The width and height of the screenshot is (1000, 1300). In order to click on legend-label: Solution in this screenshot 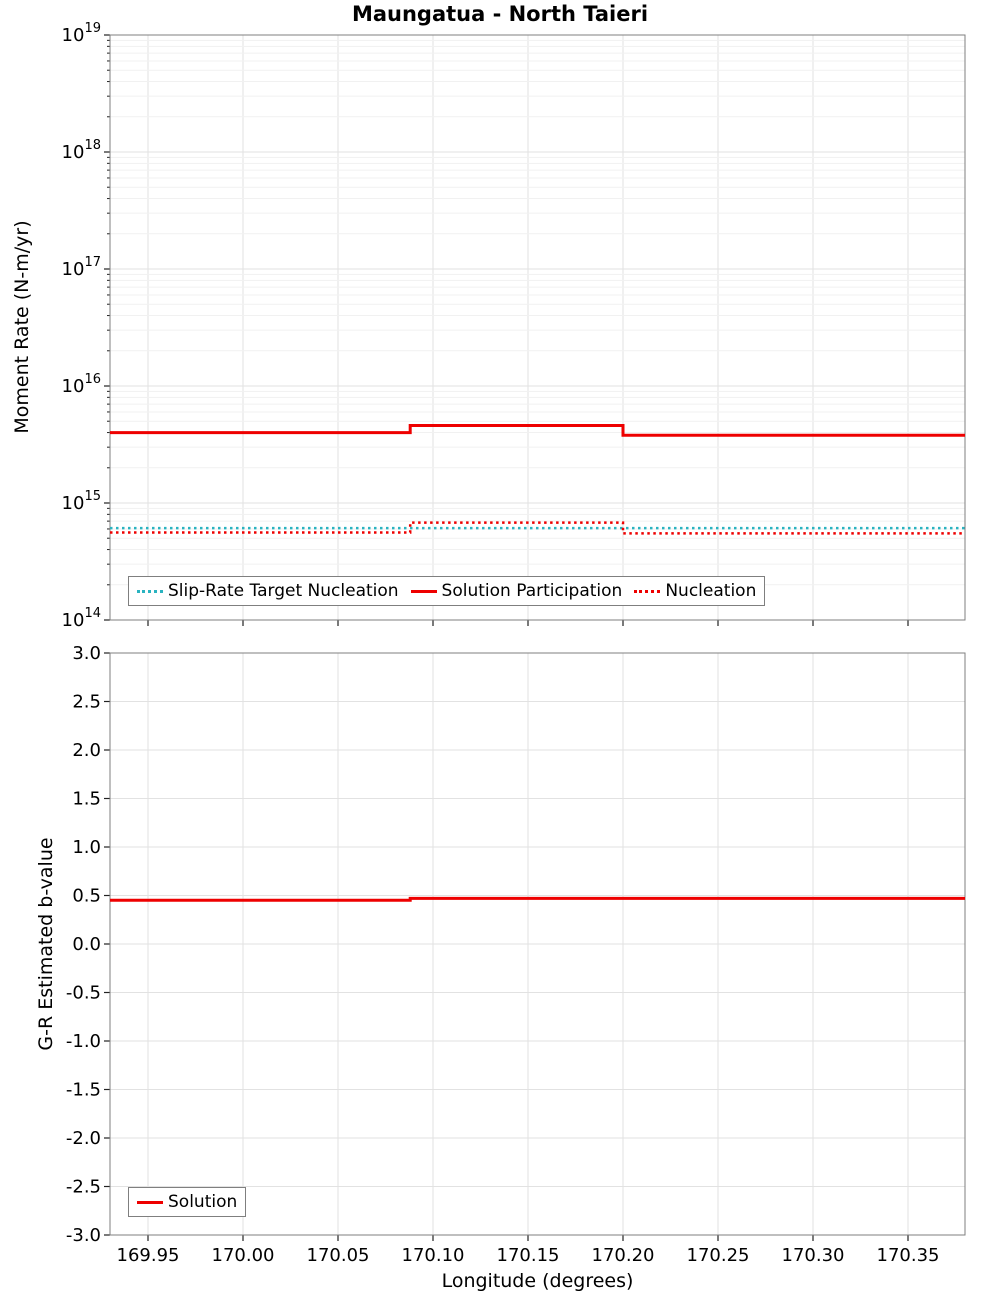, I will do `click(203, 1202)`.